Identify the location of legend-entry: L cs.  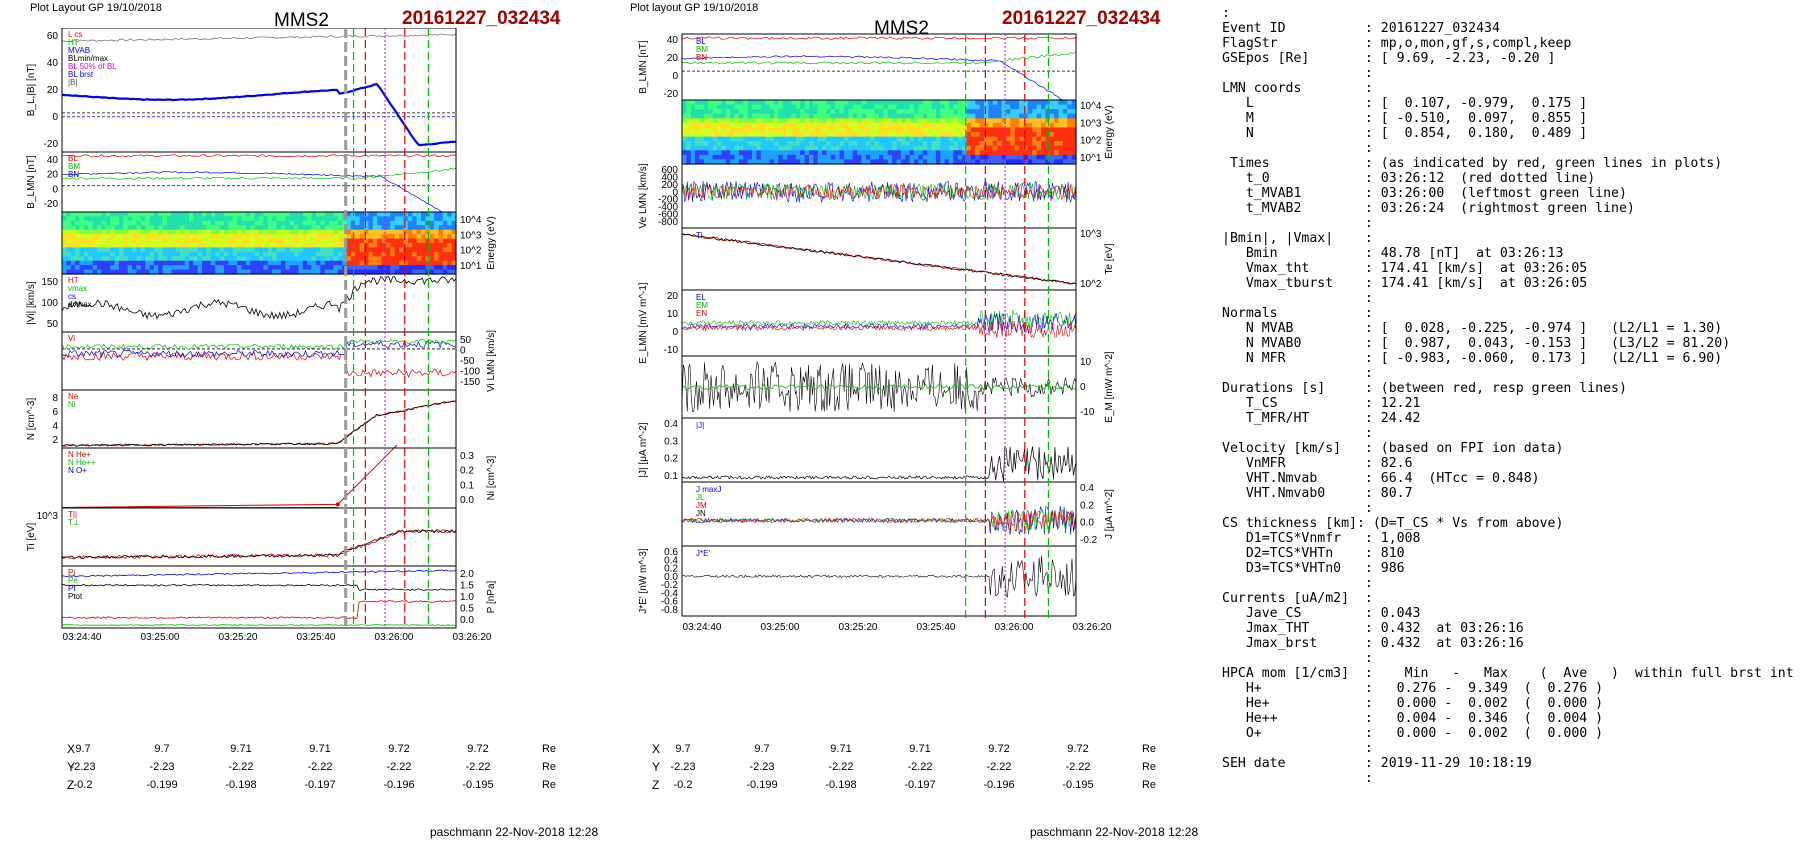
(75, 34).